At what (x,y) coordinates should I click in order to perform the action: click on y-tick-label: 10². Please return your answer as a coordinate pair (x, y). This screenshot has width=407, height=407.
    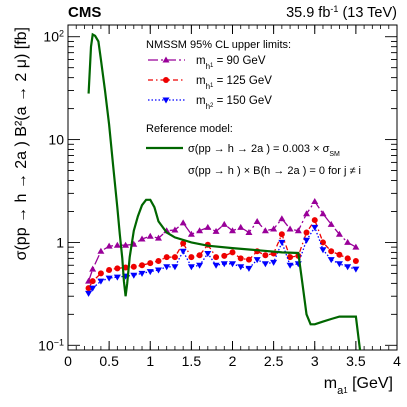
    Looking at the image, I should click on (53, 37).